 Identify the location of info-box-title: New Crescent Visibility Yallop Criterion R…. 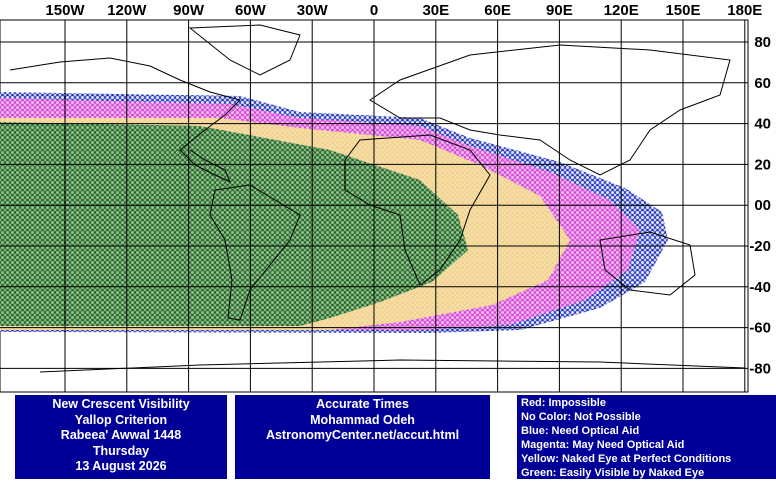
(121, 437).